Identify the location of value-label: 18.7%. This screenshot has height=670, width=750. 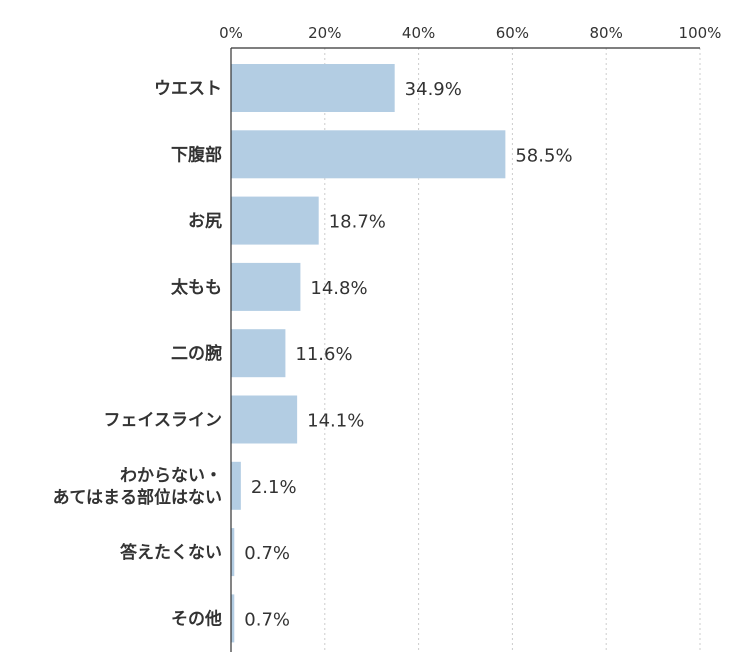
(357, 222).